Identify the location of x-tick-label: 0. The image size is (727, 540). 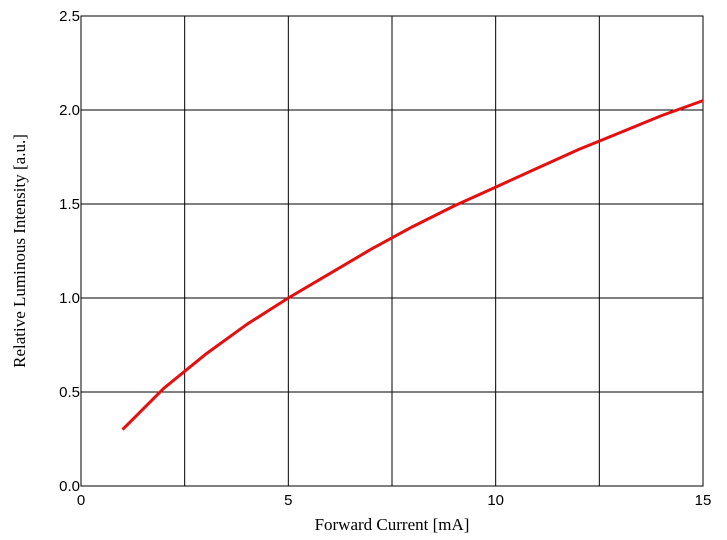
(81, 500).